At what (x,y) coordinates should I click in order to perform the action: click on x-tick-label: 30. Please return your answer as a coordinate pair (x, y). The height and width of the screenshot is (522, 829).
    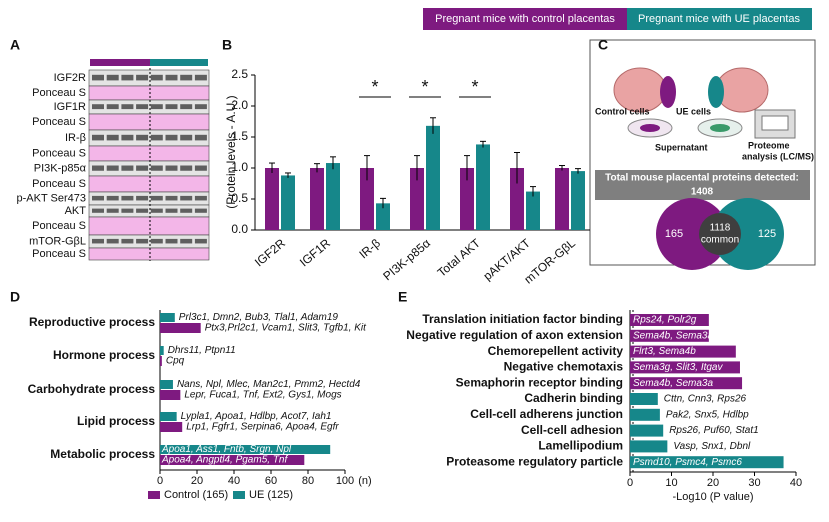
    Looking at the image, I should click on (754, 483).